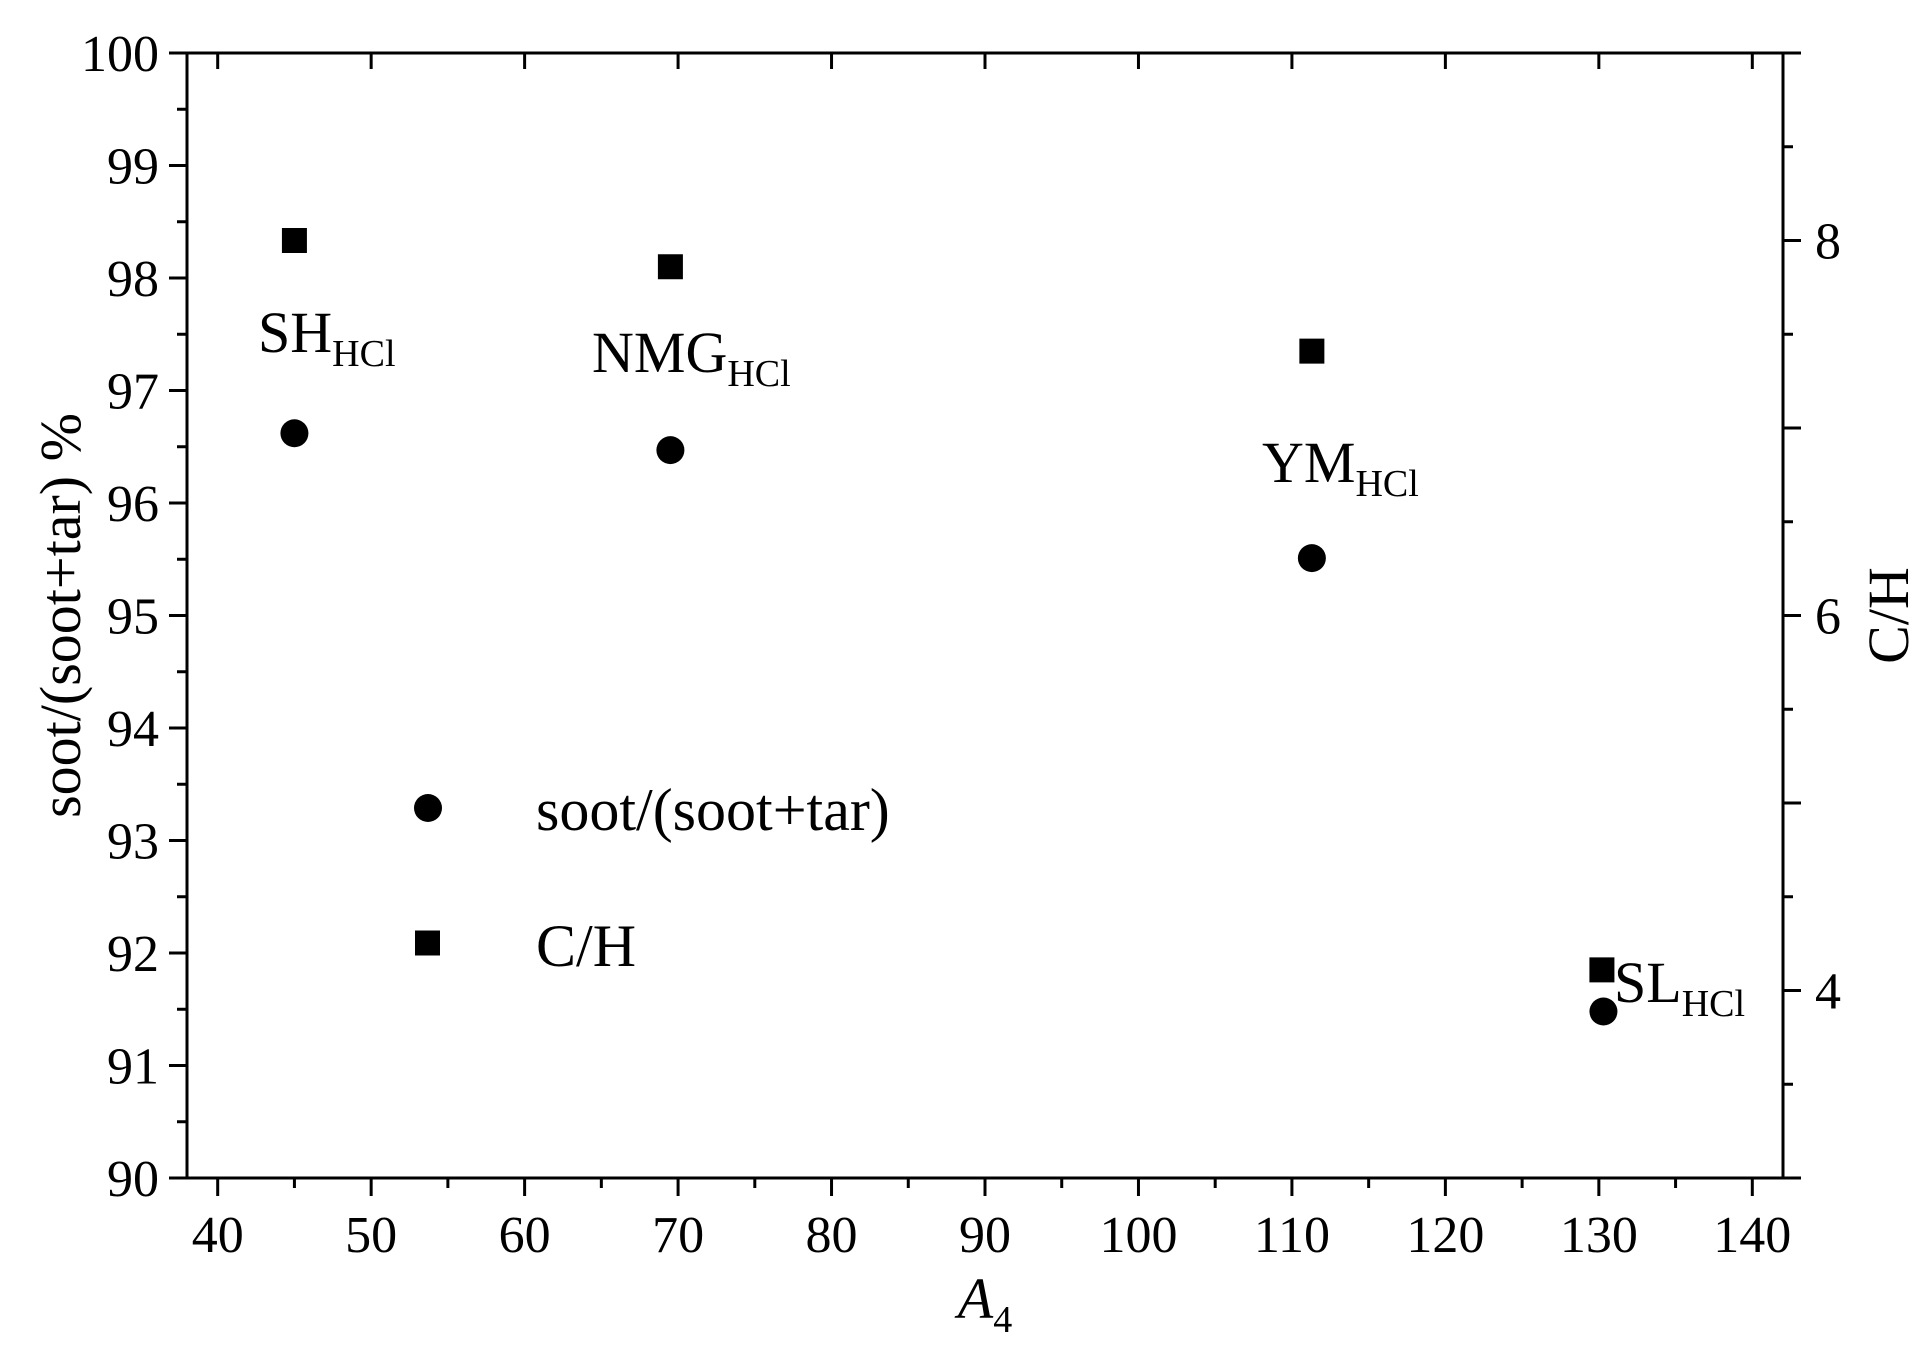  Describe the element at coordinates (1292, 1235) in the screenshot. I see `x-tick-label: 110` at that location.